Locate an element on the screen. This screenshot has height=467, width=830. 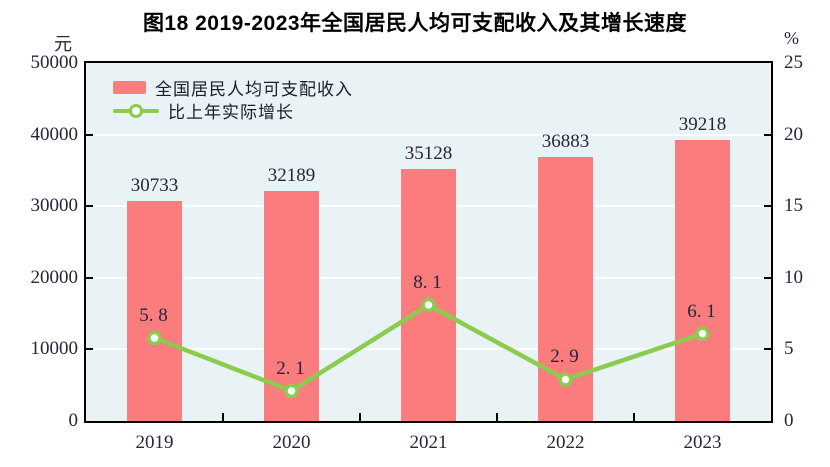
left-axis-tick-label: 20000 is located at coordinates (54, 277).